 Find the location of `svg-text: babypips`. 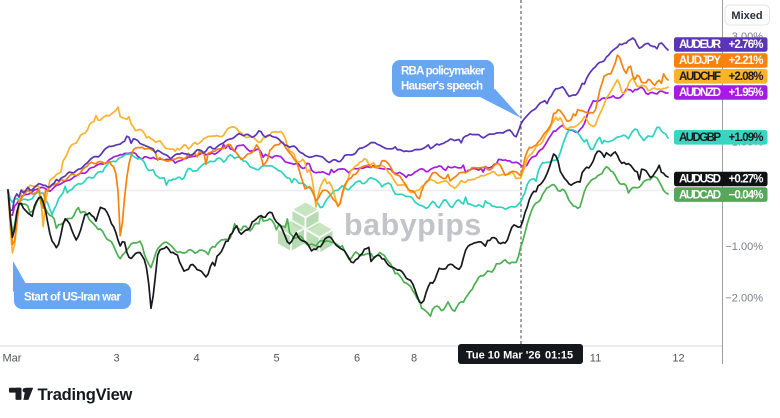

svg-text: babypips is located at coordinates (413, 225).